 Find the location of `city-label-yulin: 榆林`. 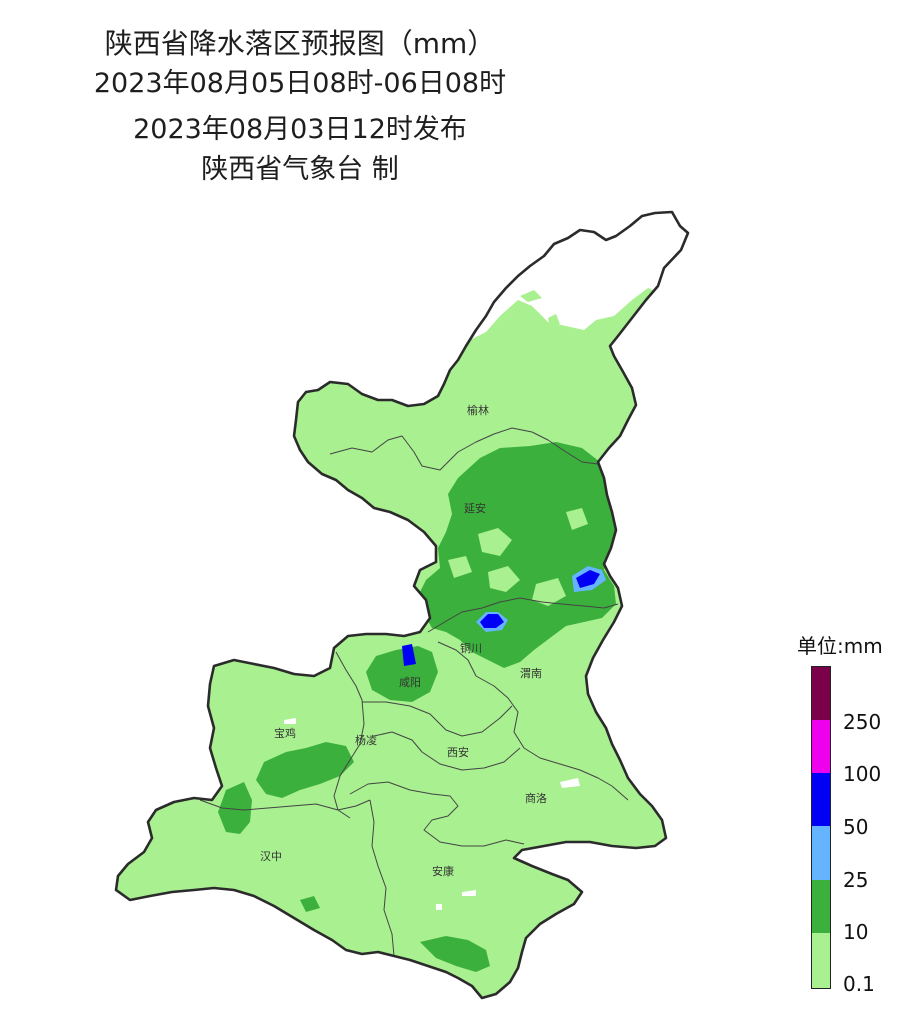

city-label-yulin: 榆林 is located at coordinates (478, 410).